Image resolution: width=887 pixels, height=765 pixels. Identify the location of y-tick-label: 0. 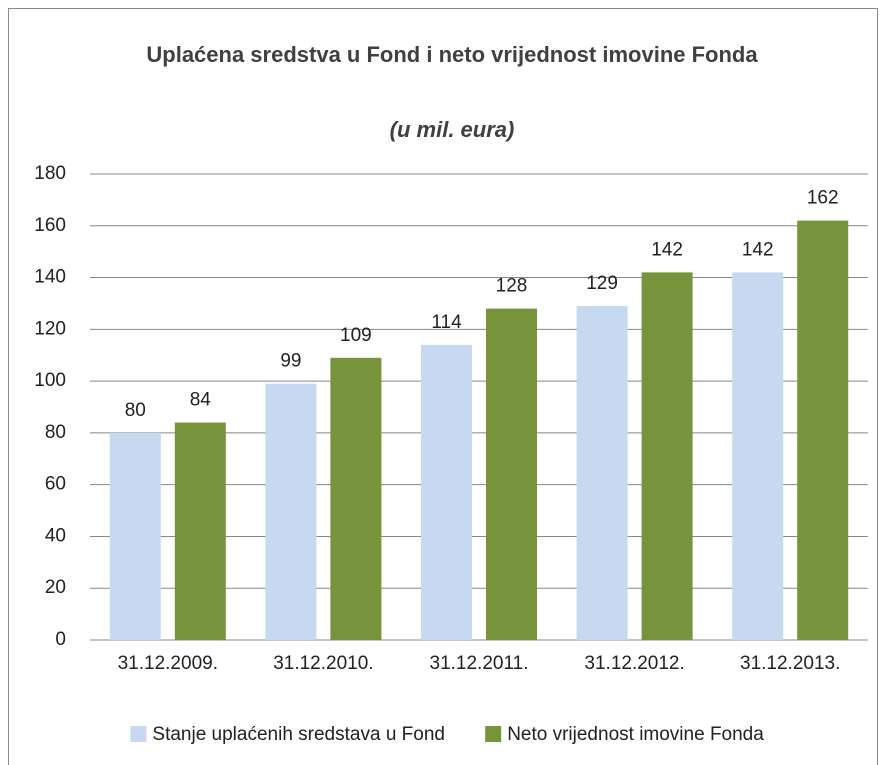
(60, 639).